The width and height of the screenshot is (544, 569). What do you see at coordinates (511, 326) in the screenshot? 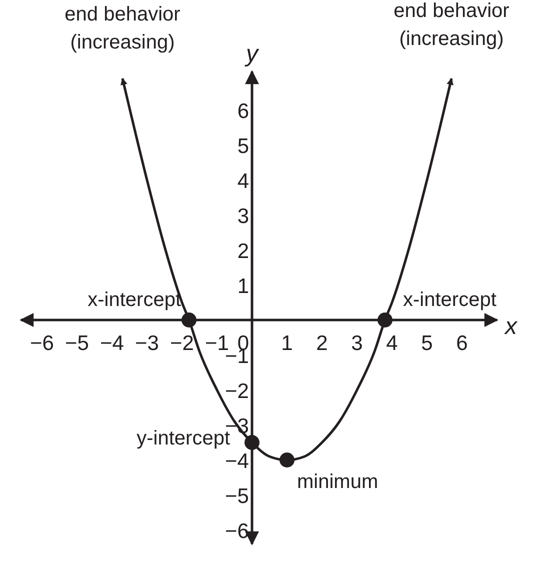
I see `x-axis-title: x` at bounding box center [511, 326].